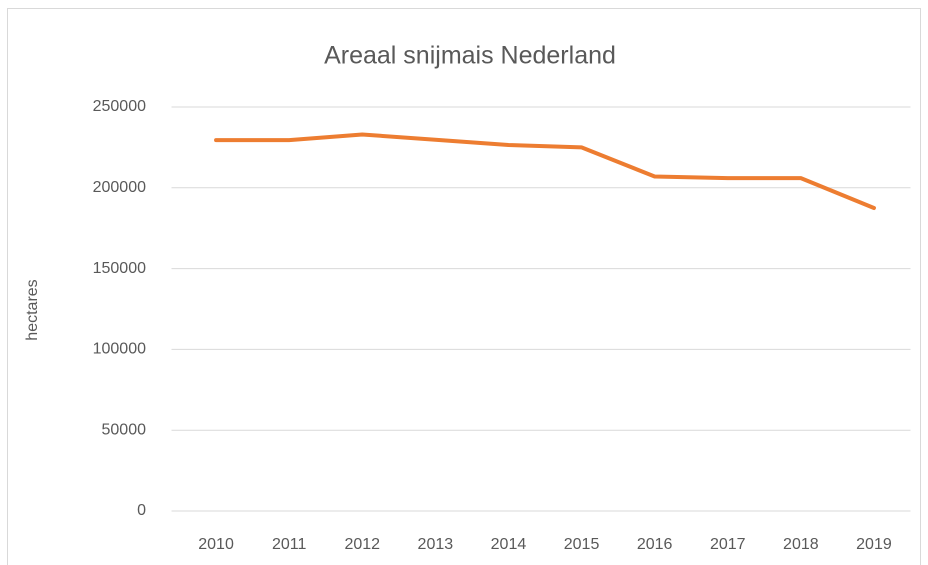 The image size is (928, 565). Describe the element at coordinates (655, 544) in the screenshot. I see `x-tick-label: 2016` at that location.